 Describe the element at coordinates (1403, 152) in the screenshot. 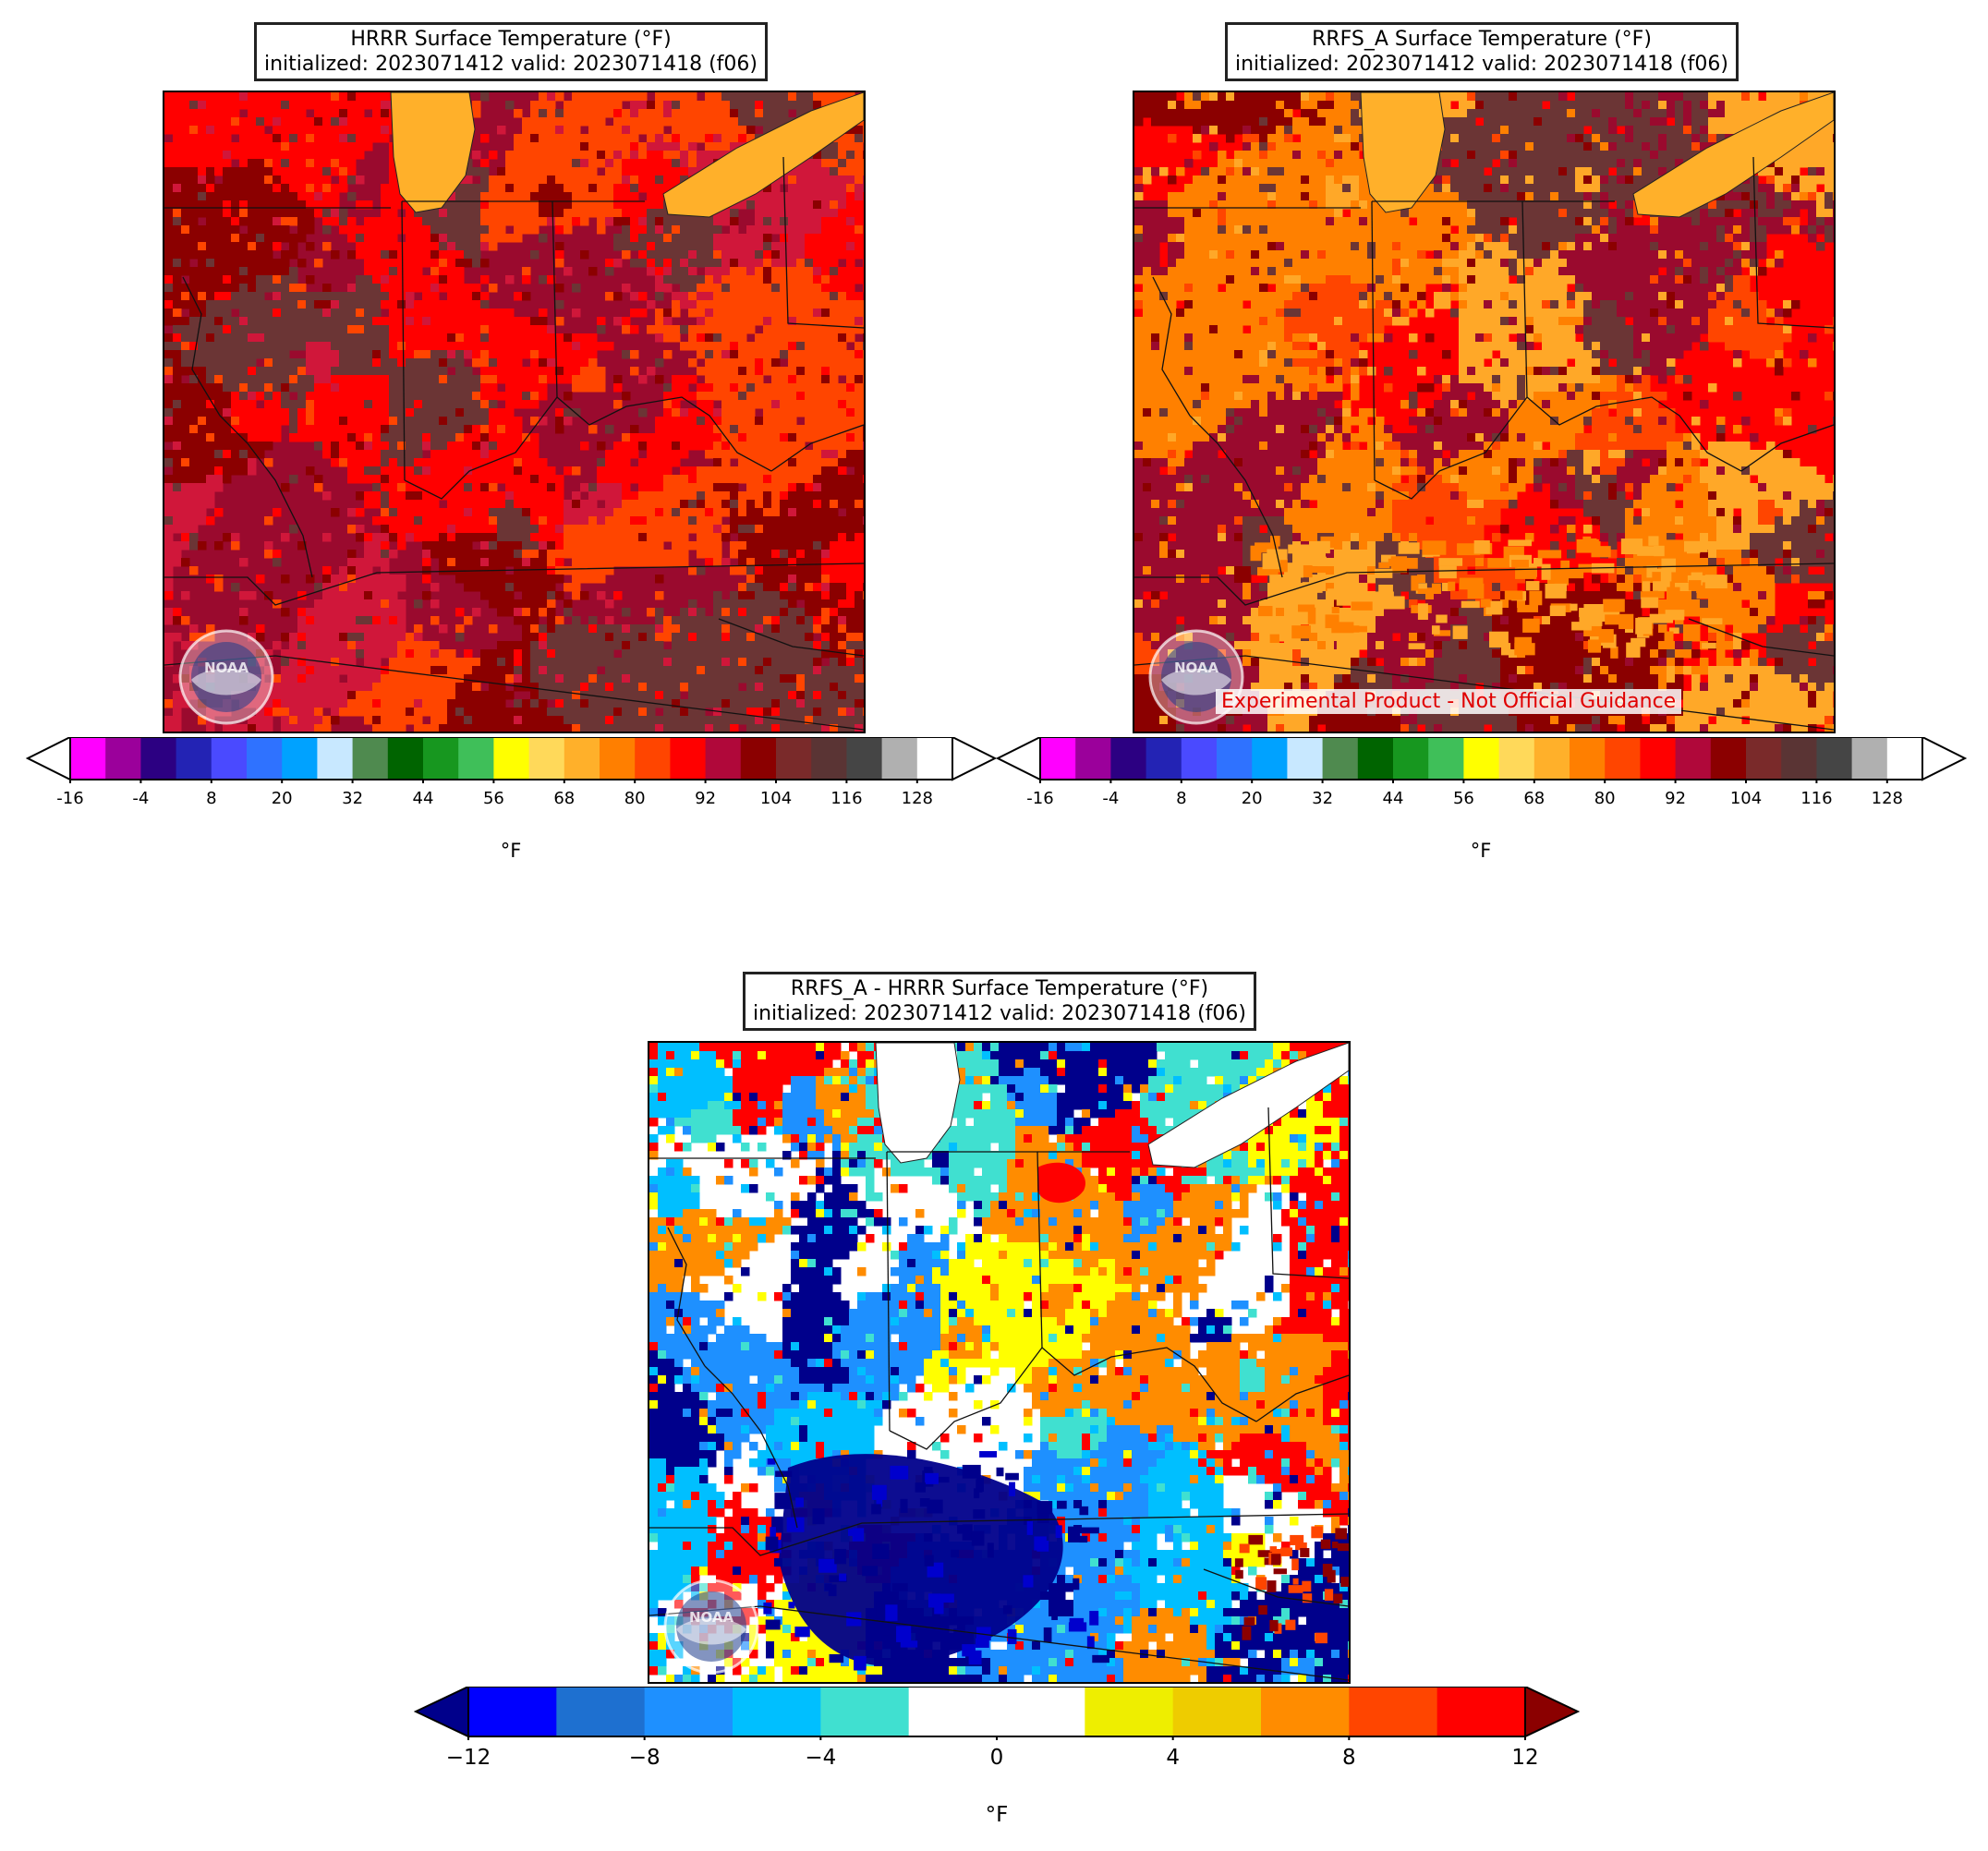

I see `lake-michigan` at that location.